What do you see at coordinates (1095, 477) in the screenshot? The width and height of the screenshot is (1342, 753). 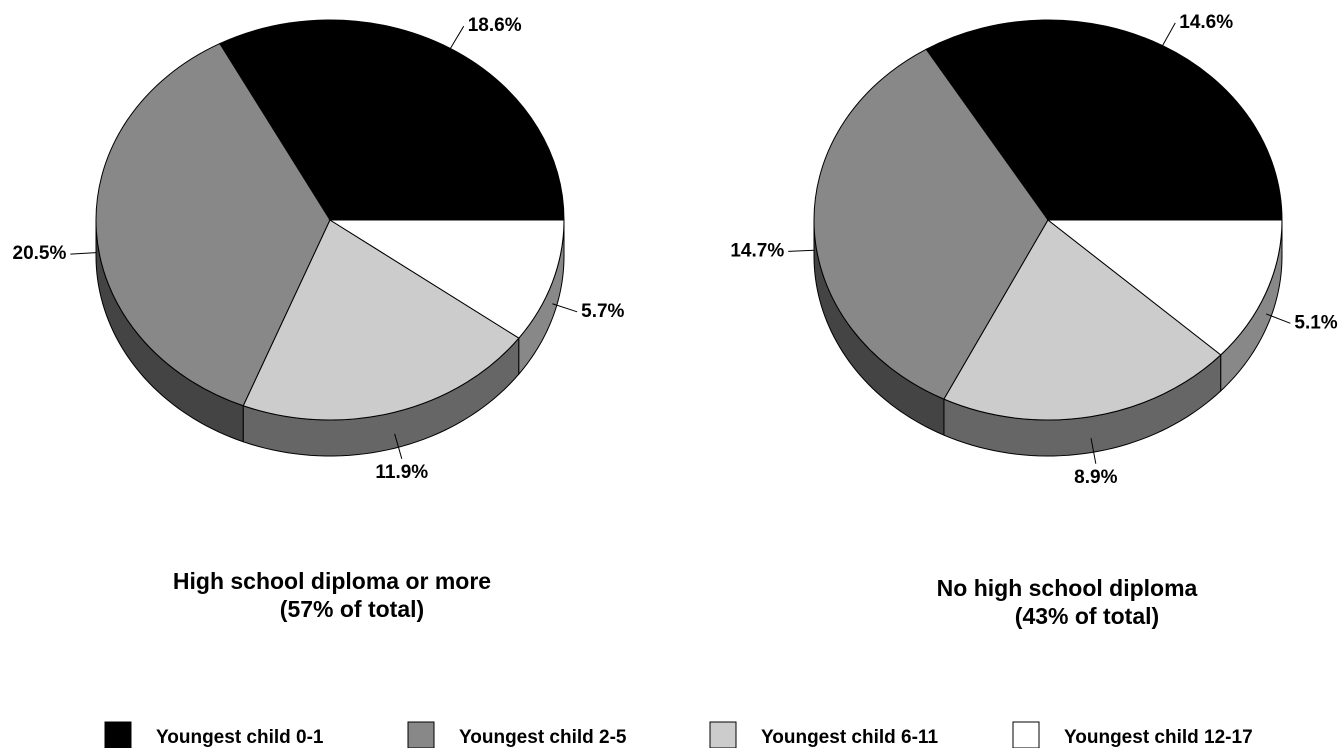 I see `data-label: 8.9%` at bounding box center [1095, 477].